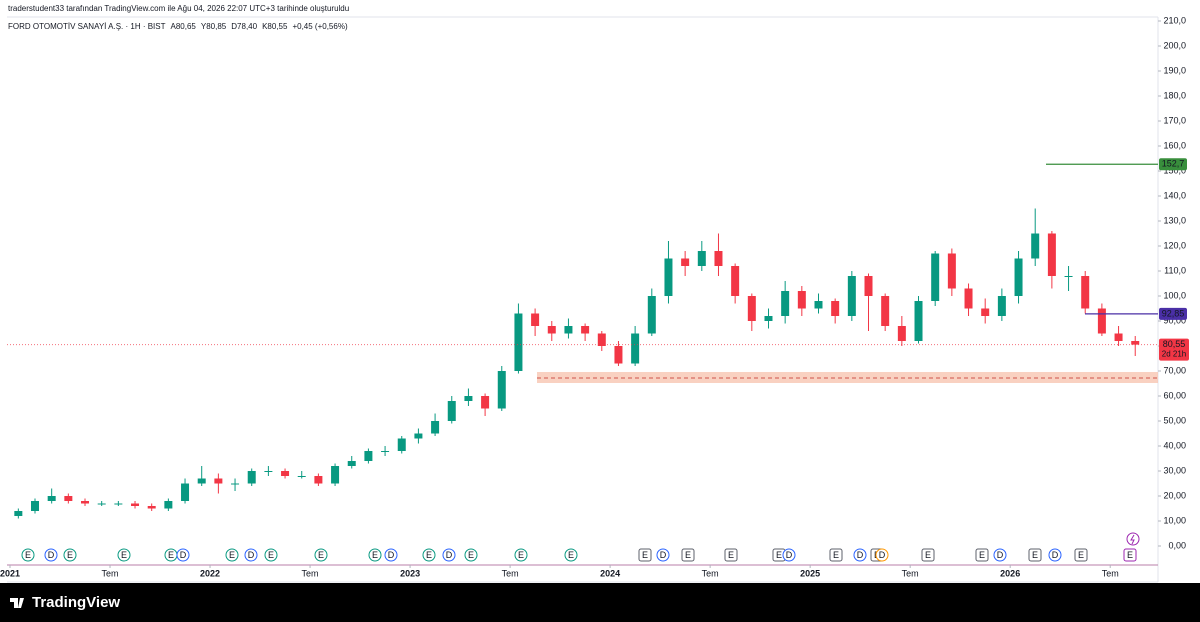  I want to click on x-tick-label: 2024, so click(610, 573).